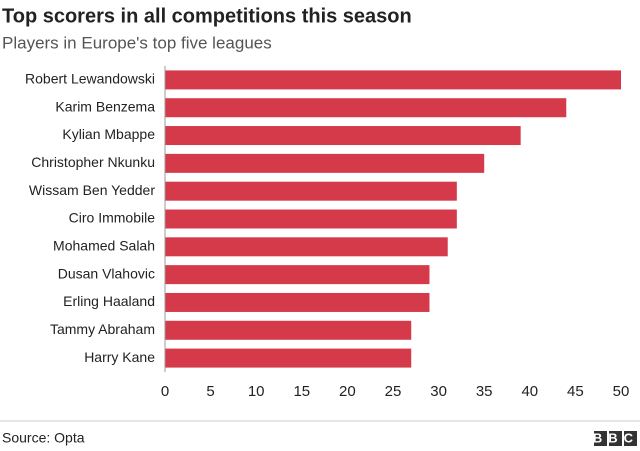  What do you see at coordinates (256, 391) in the screenshot?
I see `x-tick-label: 10` at bounding box center [256, 391].